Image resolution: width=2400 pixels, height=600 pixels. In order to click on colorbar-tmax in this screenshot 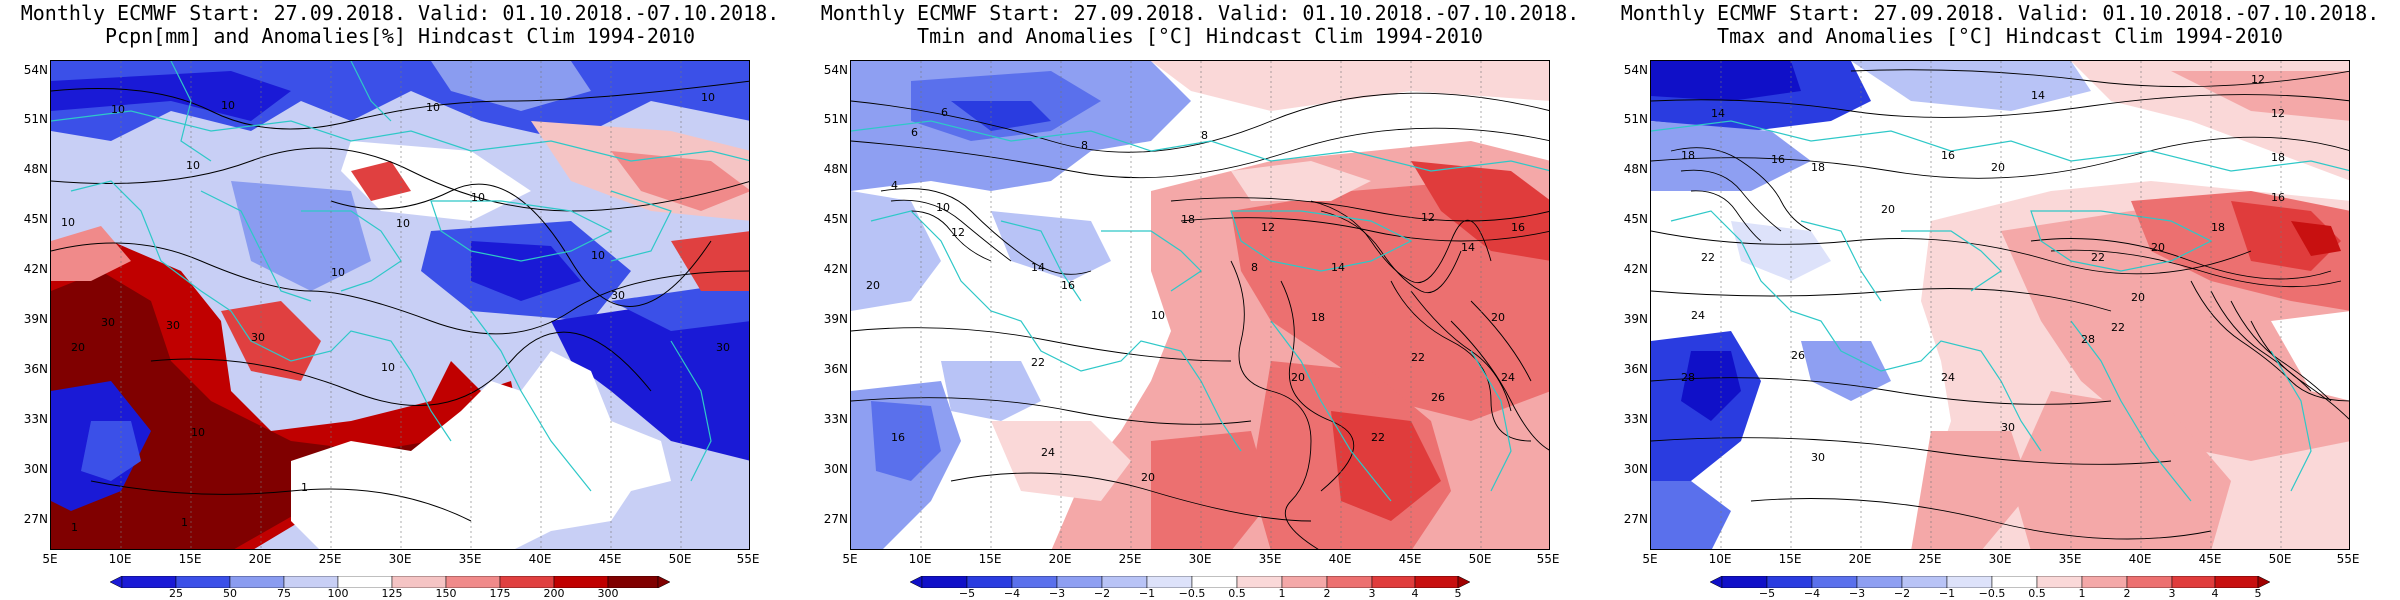, I will do `click(1990, 582)`.